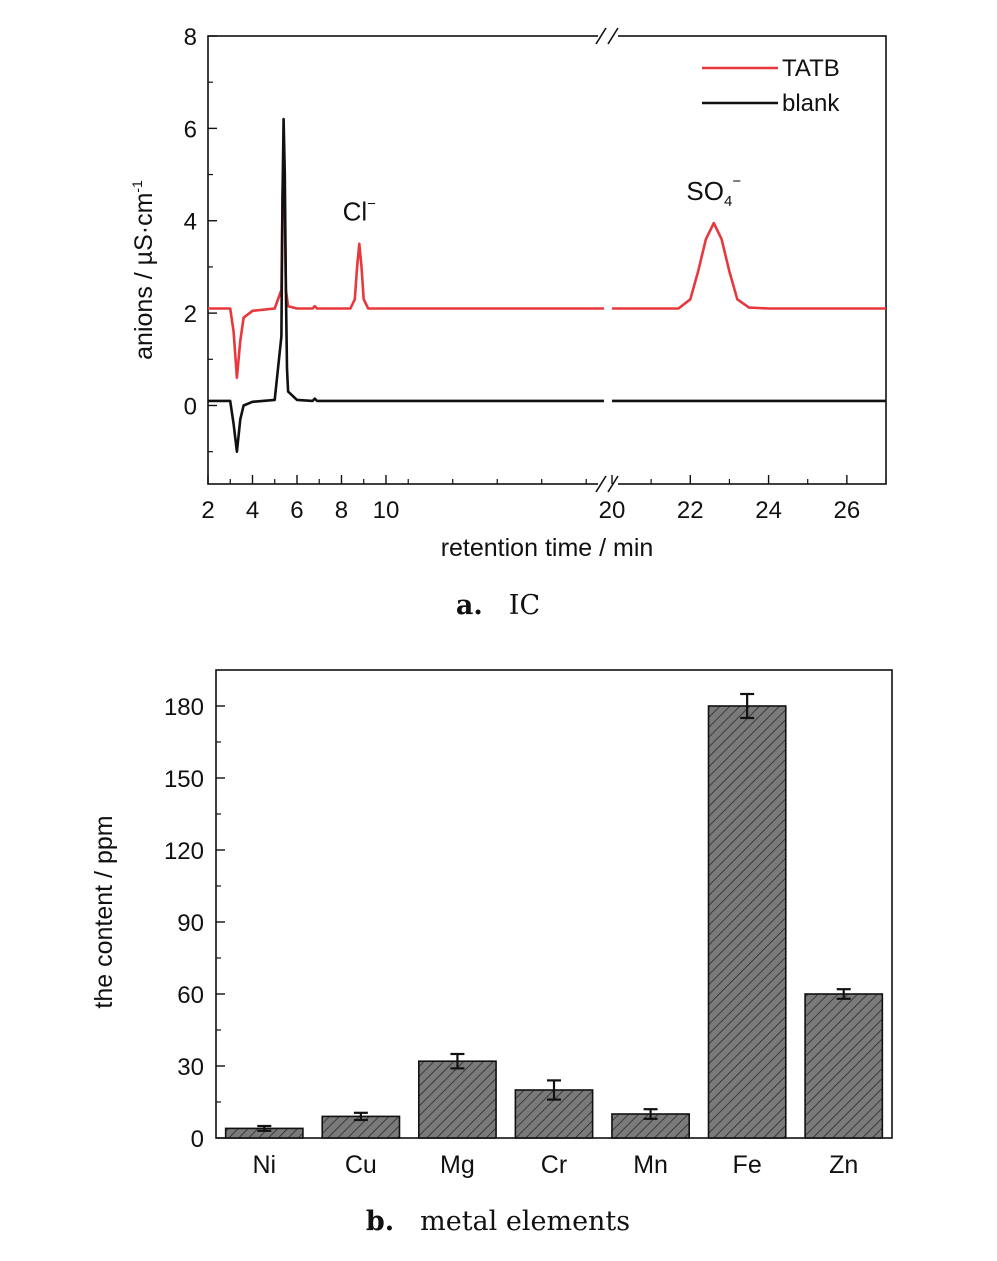 The image size is (997, 1261). I want to click on ic-y-axis-label: anions / µS·cm-1, so click(143, 270).